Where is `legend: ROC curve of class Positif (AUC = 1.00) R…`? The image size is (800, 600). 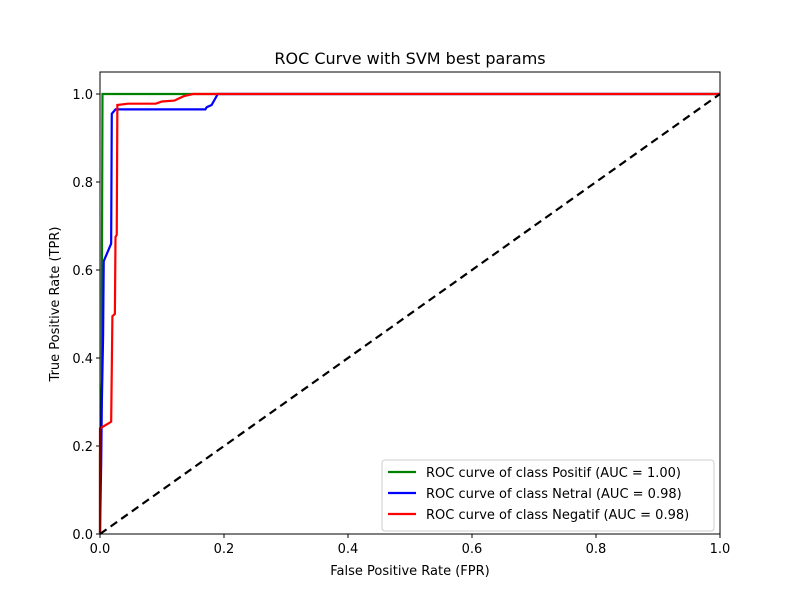 legend: ROC curve of class Positif (AUC = 1.00) R… is located at coordinates (548, 495).